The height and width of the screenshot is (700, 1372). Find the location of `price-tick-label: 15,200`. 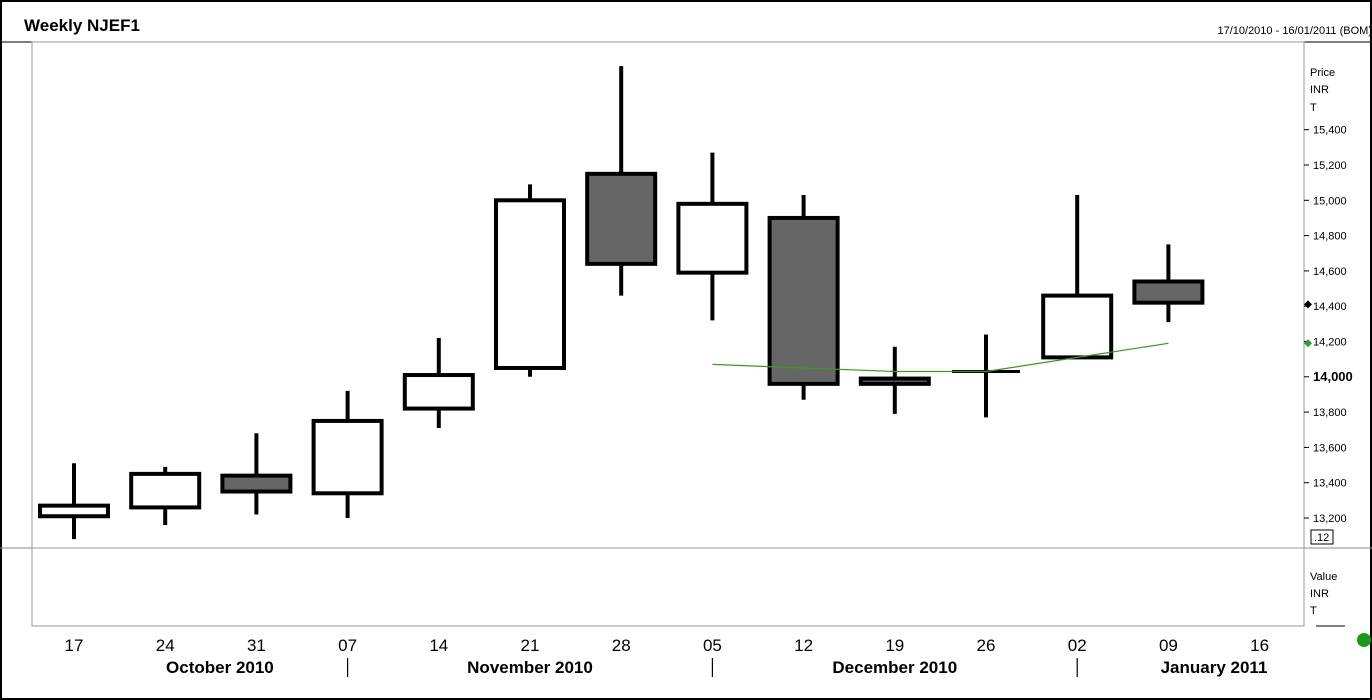

price-tick-label: 15,200 is located at coordinates (1330, 166).